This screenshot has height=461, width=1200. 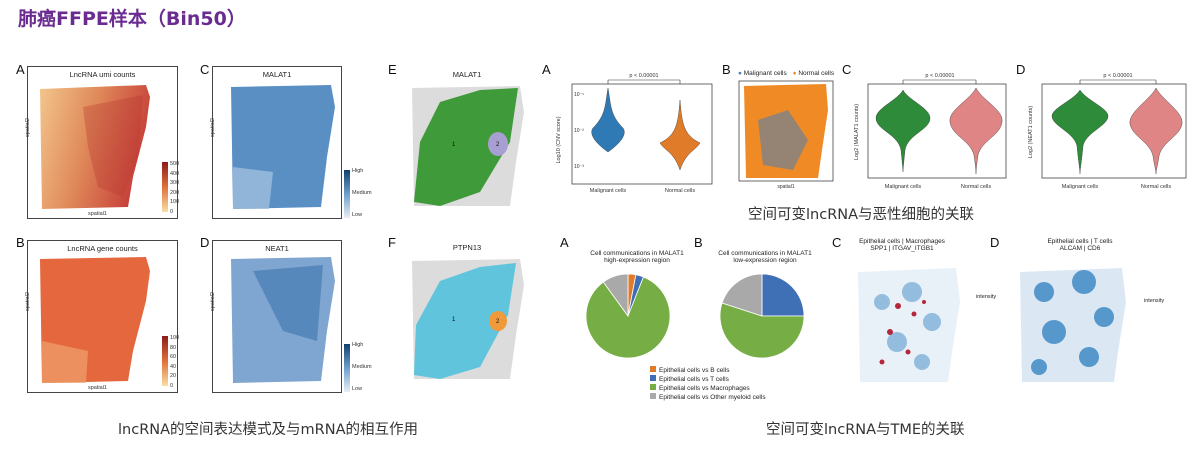 I want to click on br-panel-label-a: A, so click(x=564, y=242).